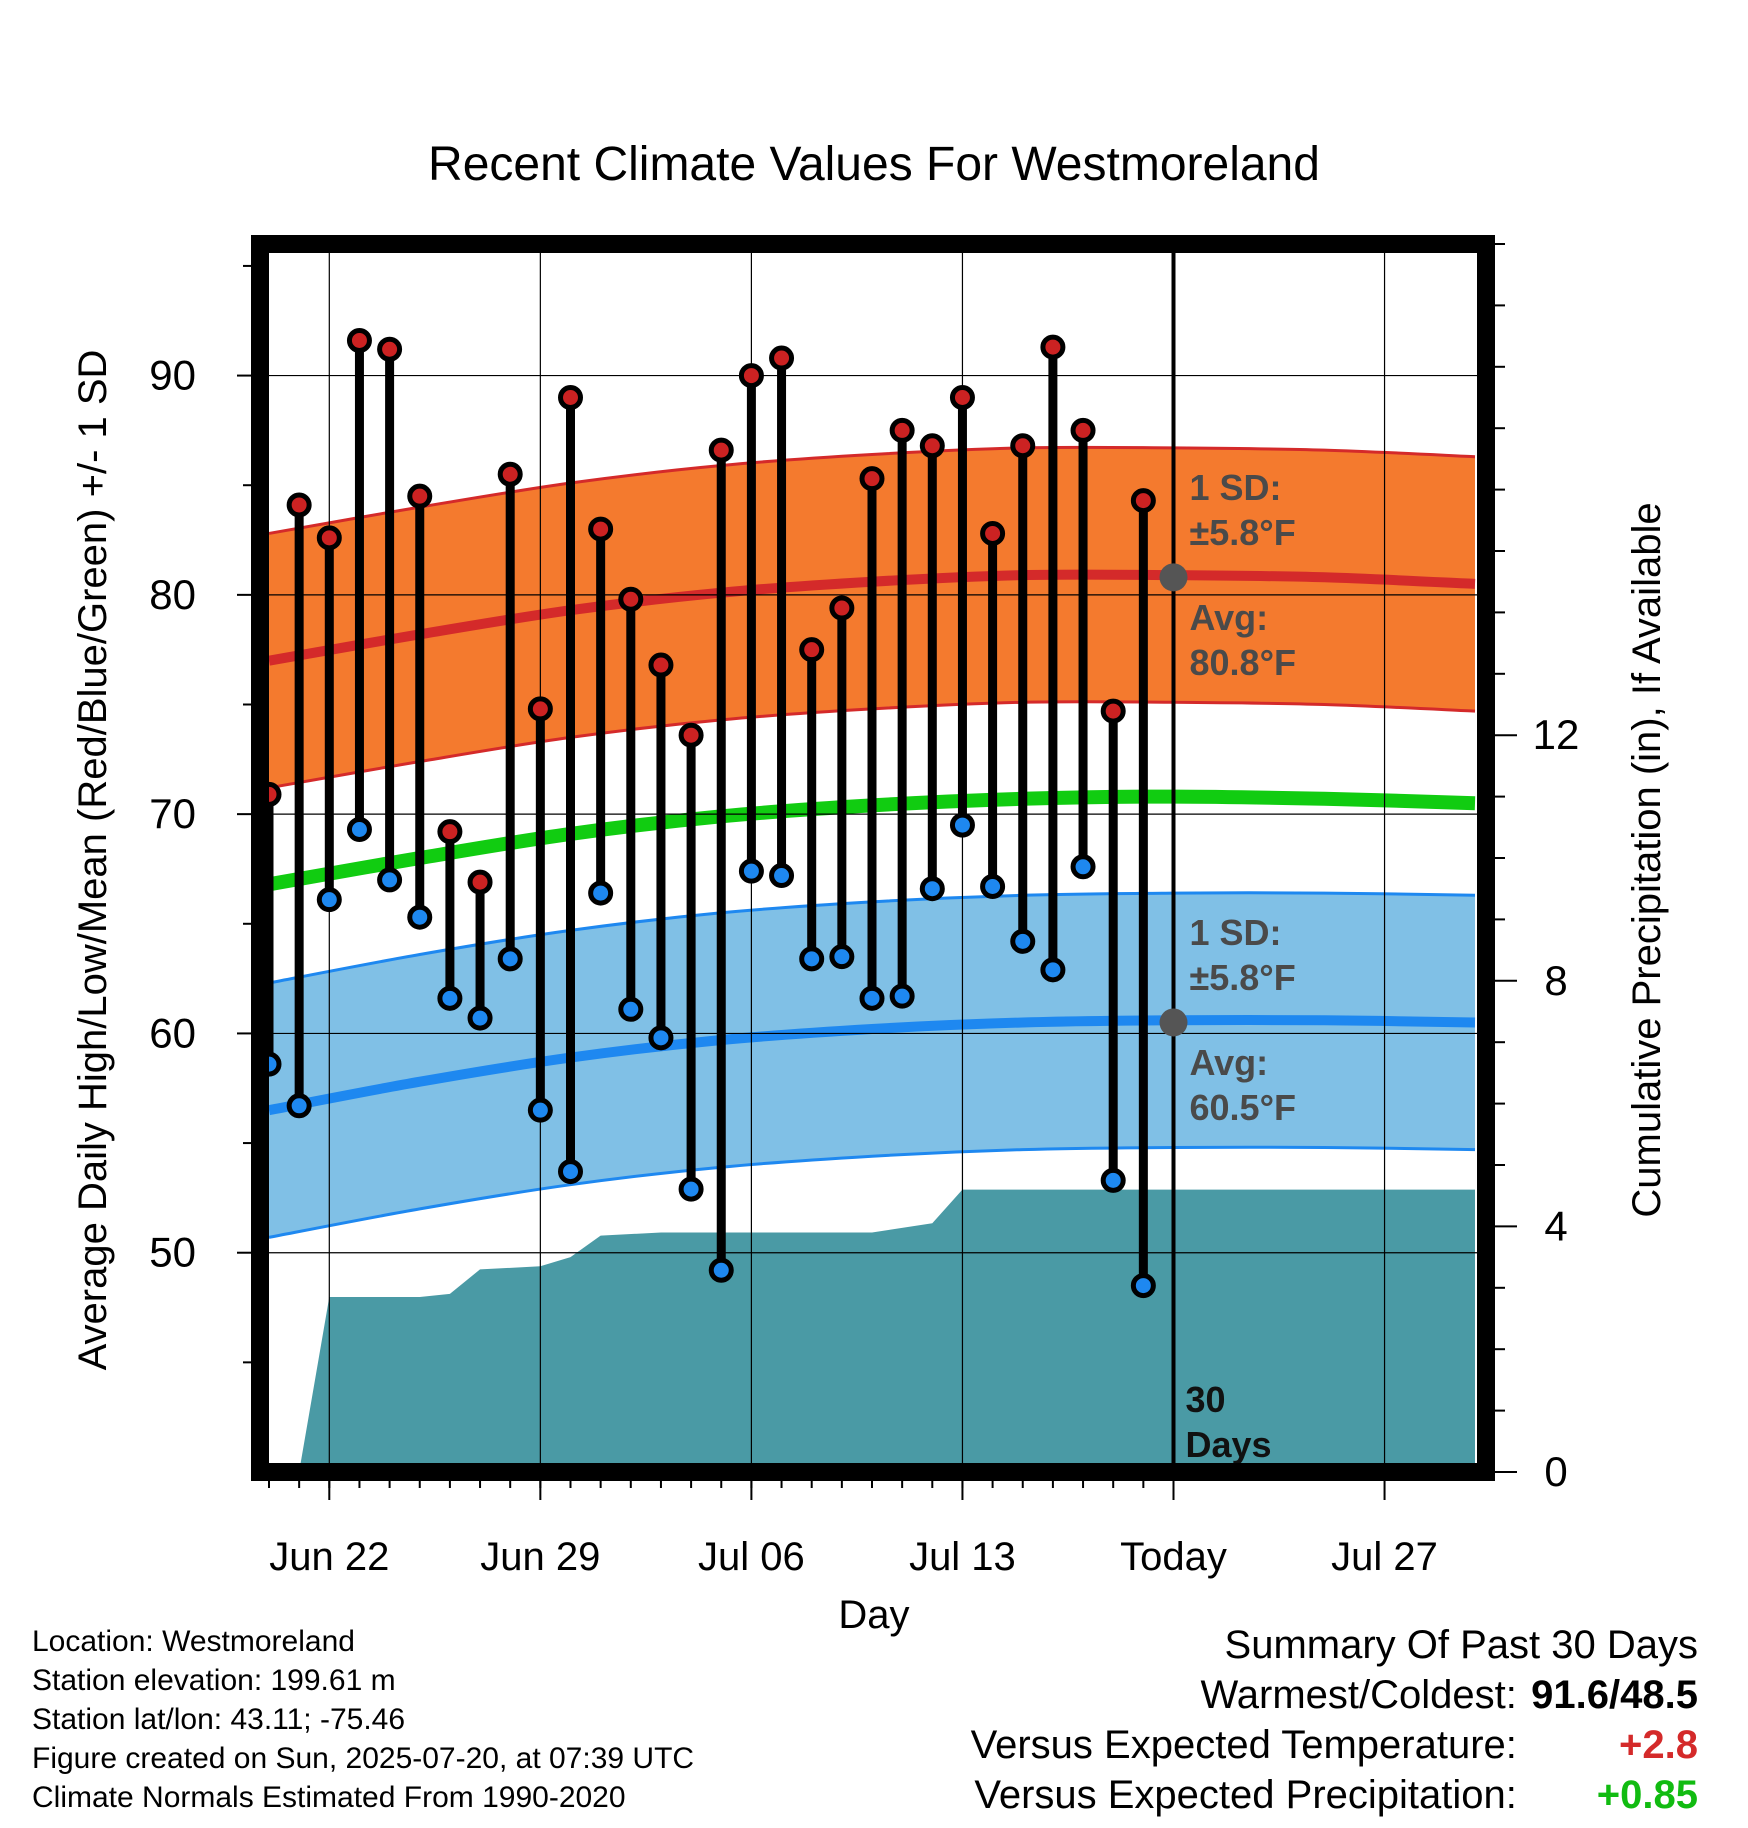  I want to click on temp-label: Versus Expected Temperature:, so click(1243, 1745).